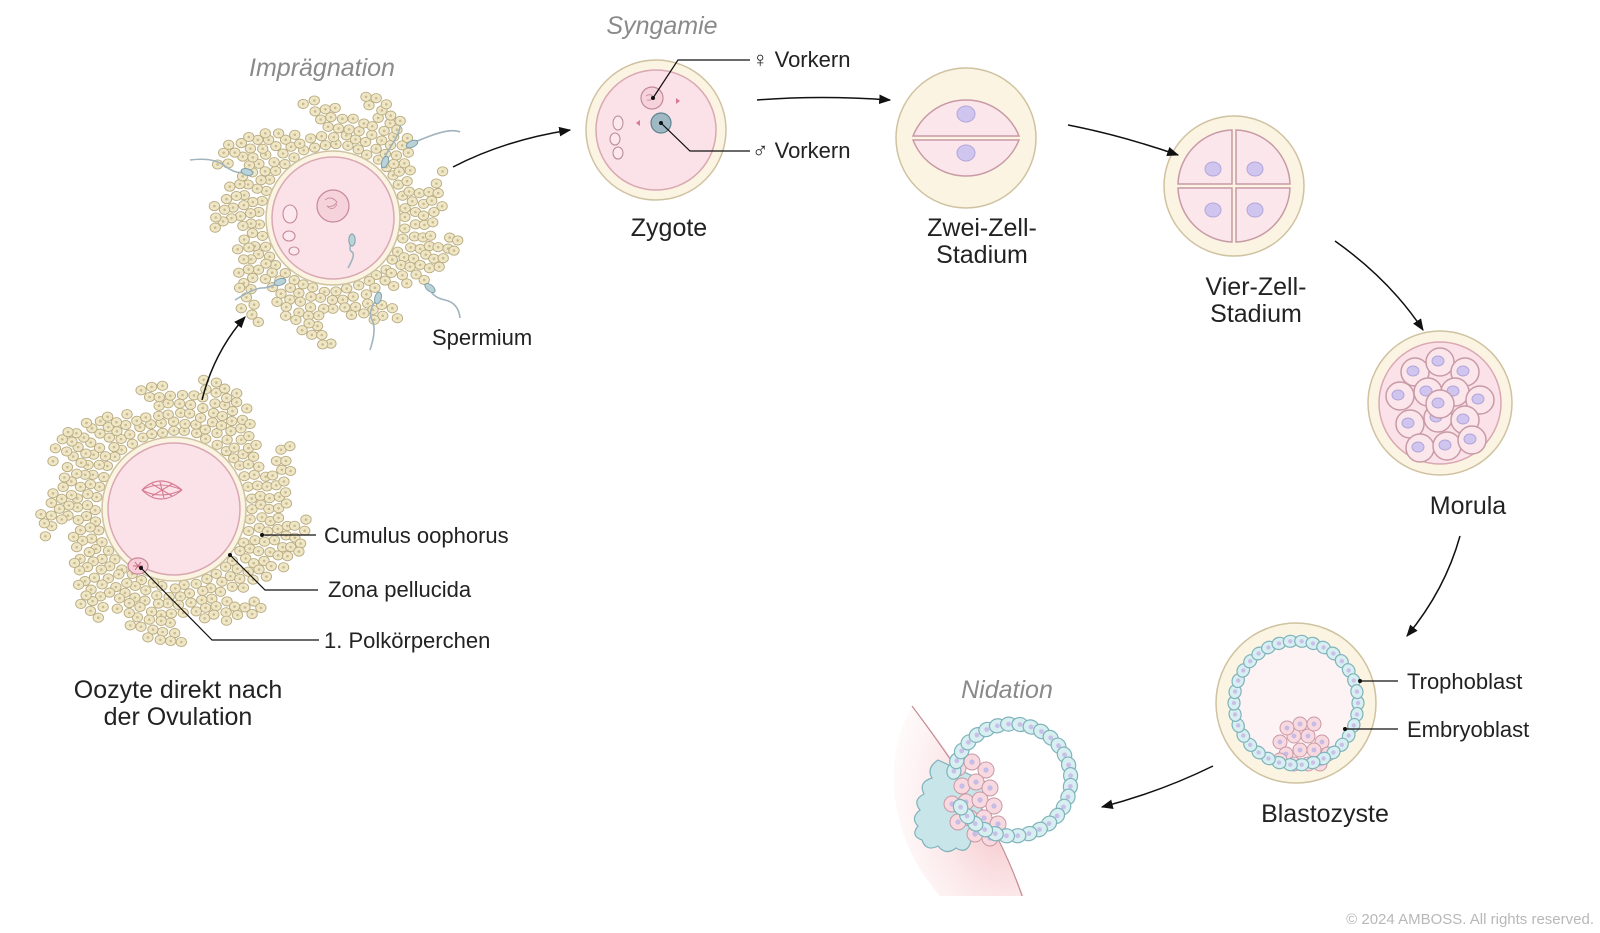  What do you see at coordinates (289, 236) in the screenshot?
I see `polar-body-b` at bounding box center [289, 236].